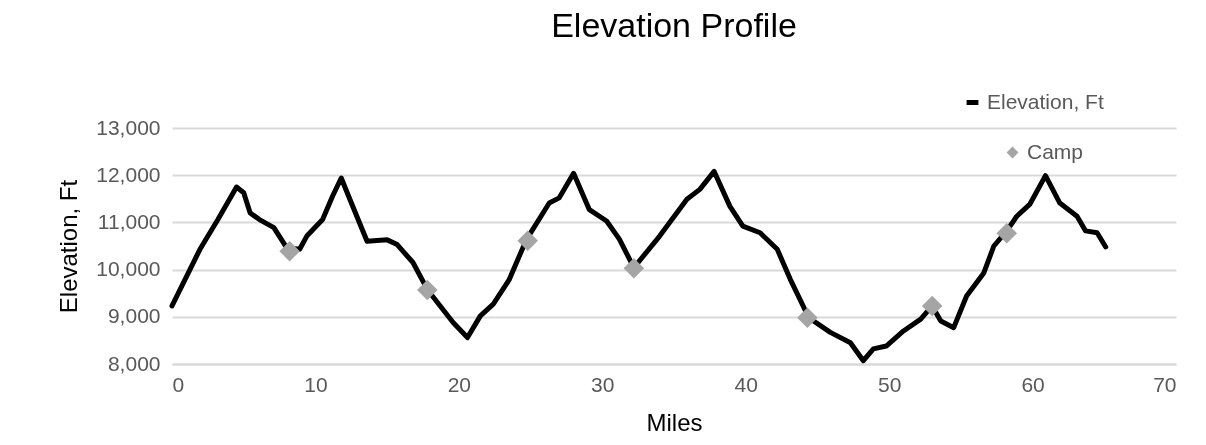  What do you see at coordinates (129, 221) in the screenshot?
I see `y-tick-label: 11,000` at bounding box center [129, 221].